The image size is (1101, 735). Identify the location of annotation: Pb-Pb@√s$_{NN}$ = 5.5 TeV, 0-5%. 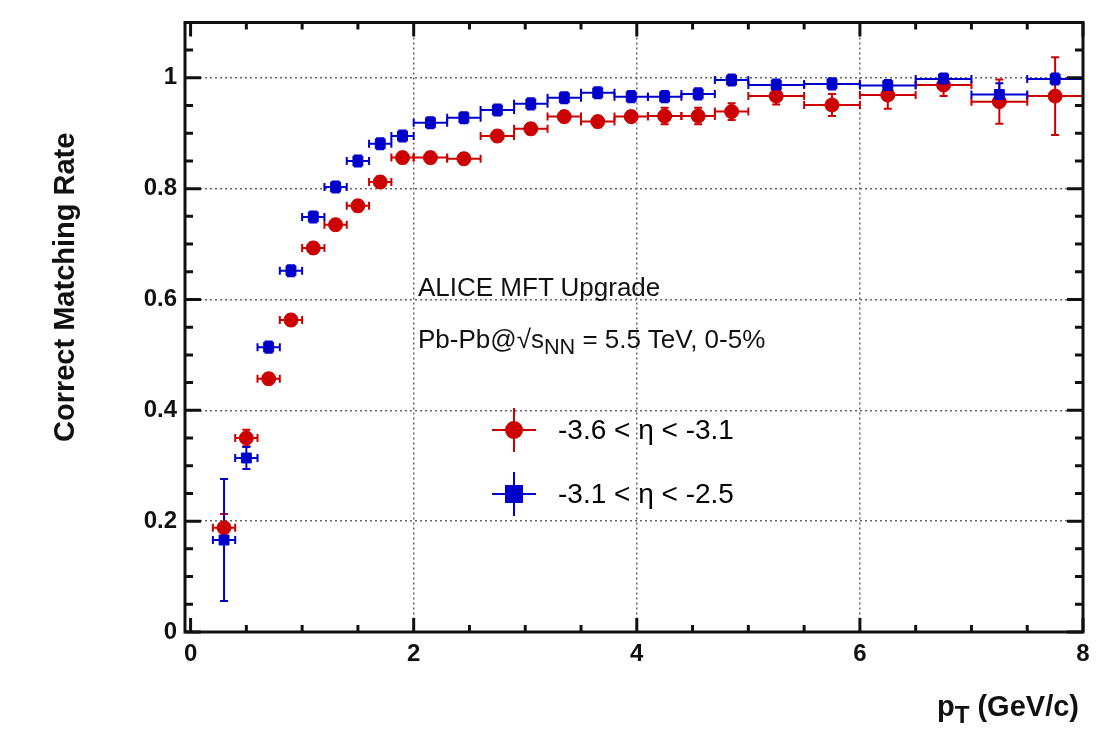
(592, 342).